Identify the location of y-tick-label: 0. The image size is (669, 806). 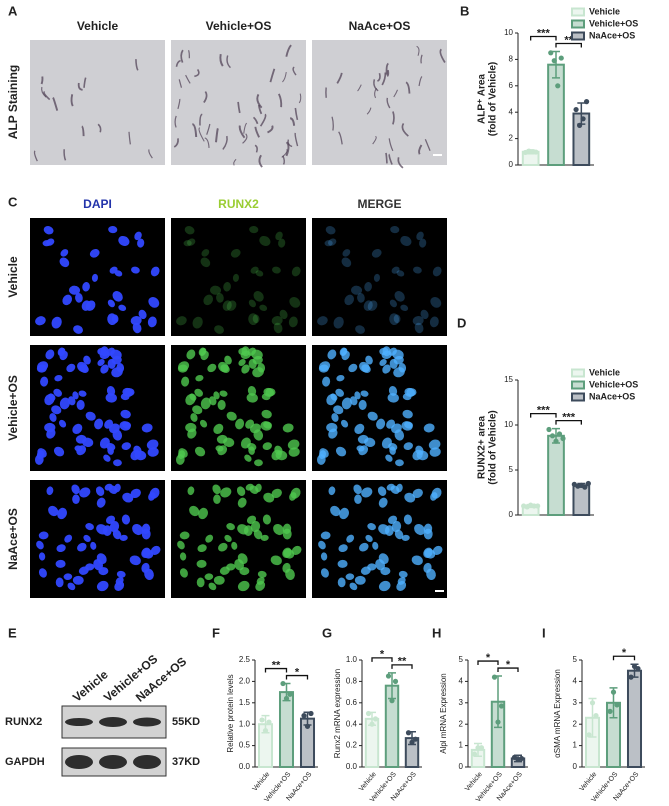
(511, 164).